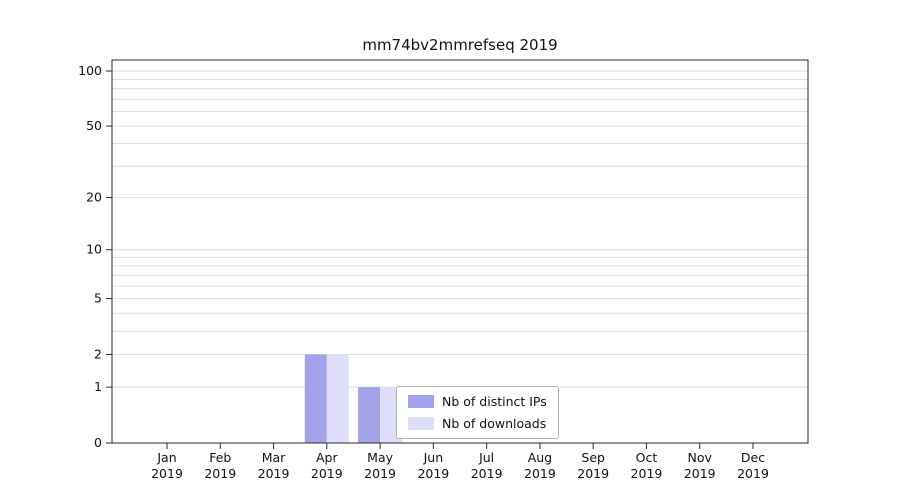 The image size is (900, 500). What do you see at coordinates (700, 457) in the screenshot?
I see `svg-text: Nov` at bounding box center [700, 457].